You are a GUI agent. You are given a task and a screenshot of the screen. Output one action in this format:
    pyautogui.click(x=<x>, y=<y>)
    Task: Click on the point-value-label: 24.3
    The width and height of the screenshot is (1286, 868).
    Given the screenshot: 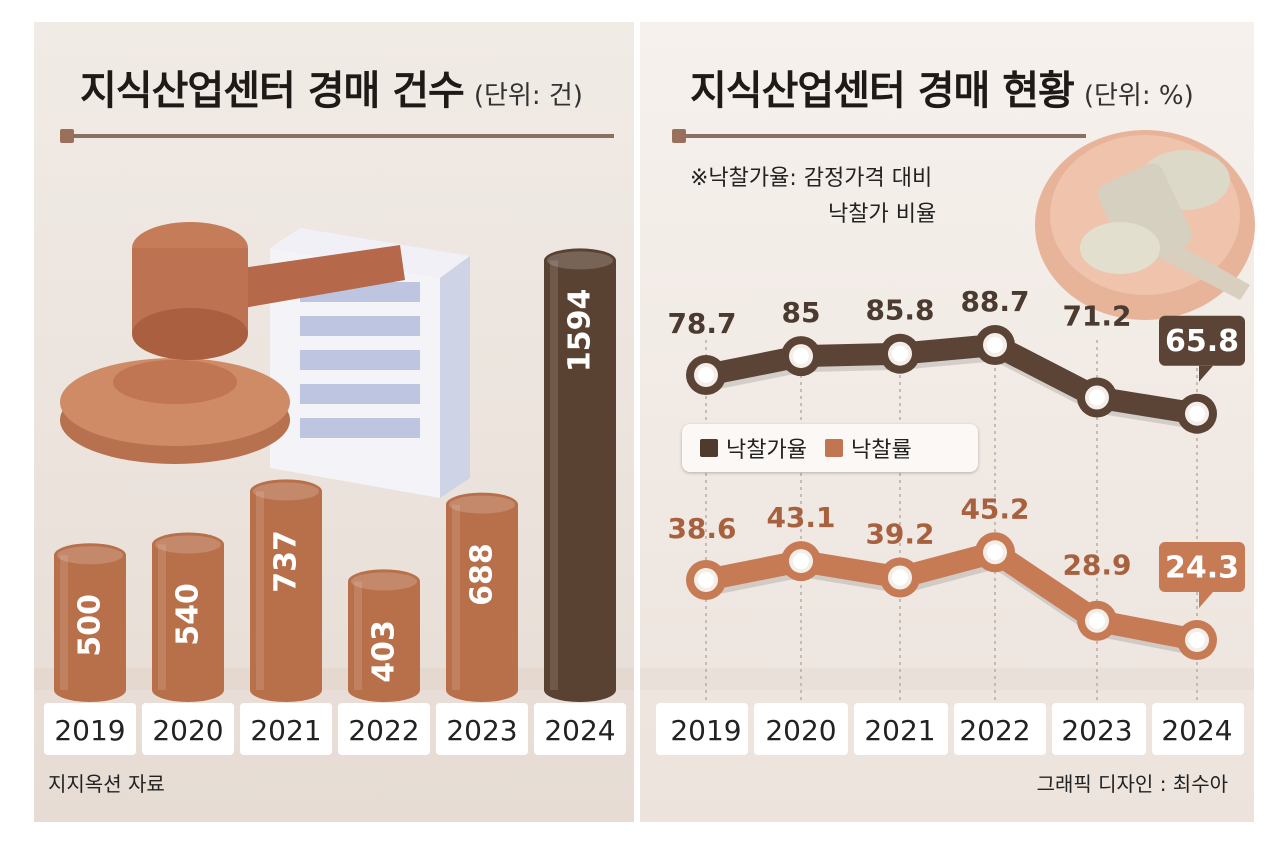 What is the action you would take?
    pyautogui.click(x=1202, y=568)
    